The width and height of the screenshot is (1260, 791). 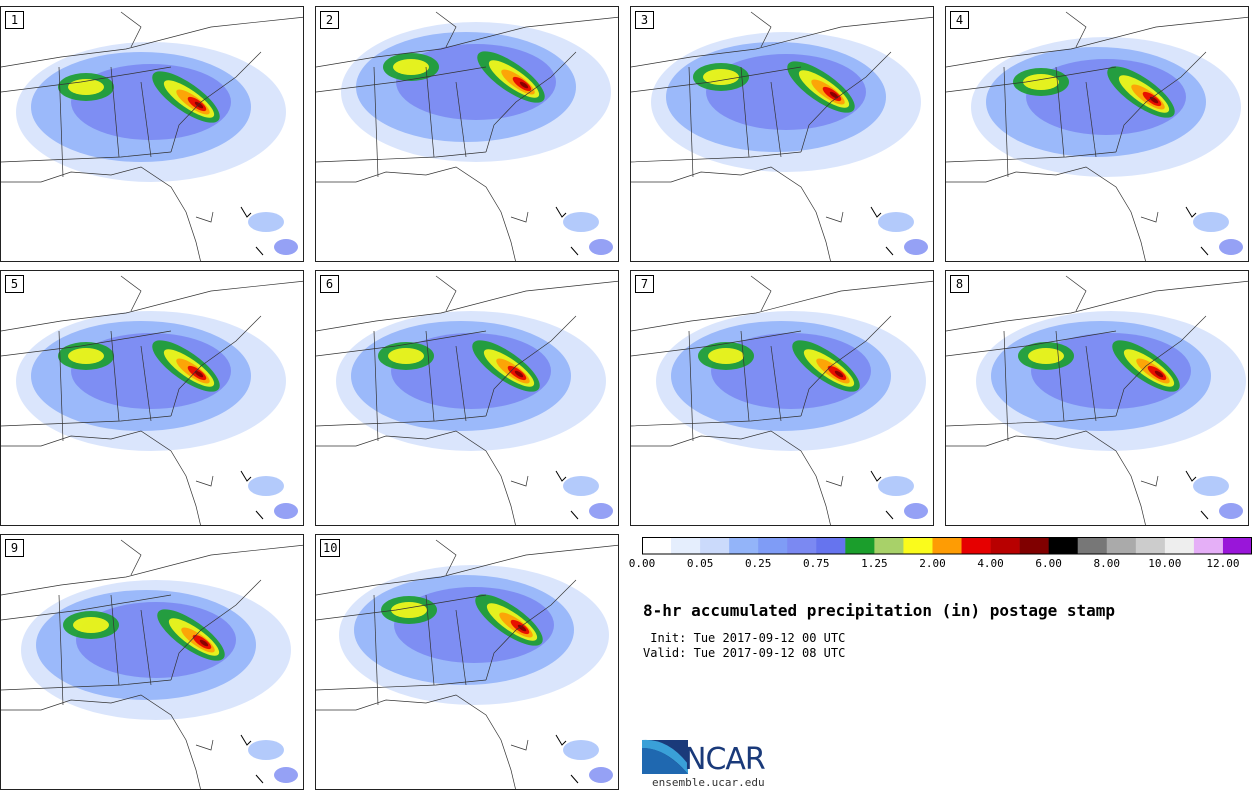 What do you see at coordinates (1165, 563) in the screenshot?
I see `colorbar-tick-label: 10.00` at bounding box center [1165, 563].